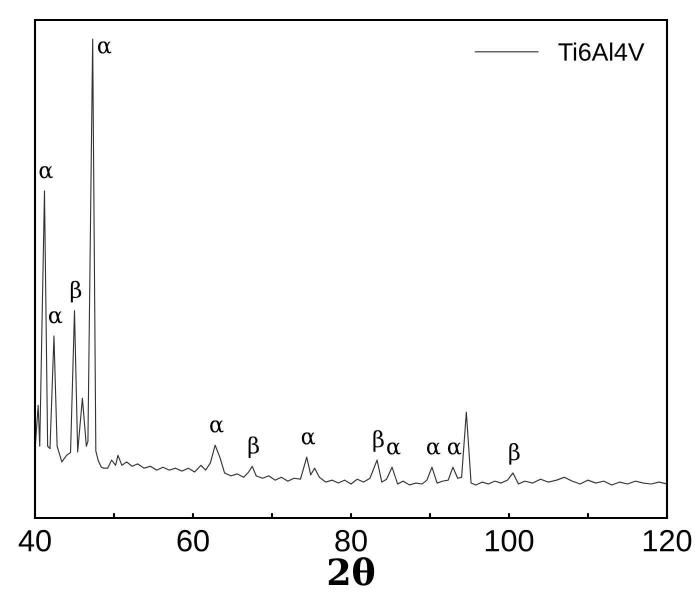 The width and height of the screenshot is (699, 608). What do you see at coordinates (510, 541) in the screenshot?
I see `x-tick-label: 100` at bounding box center [510, 541].